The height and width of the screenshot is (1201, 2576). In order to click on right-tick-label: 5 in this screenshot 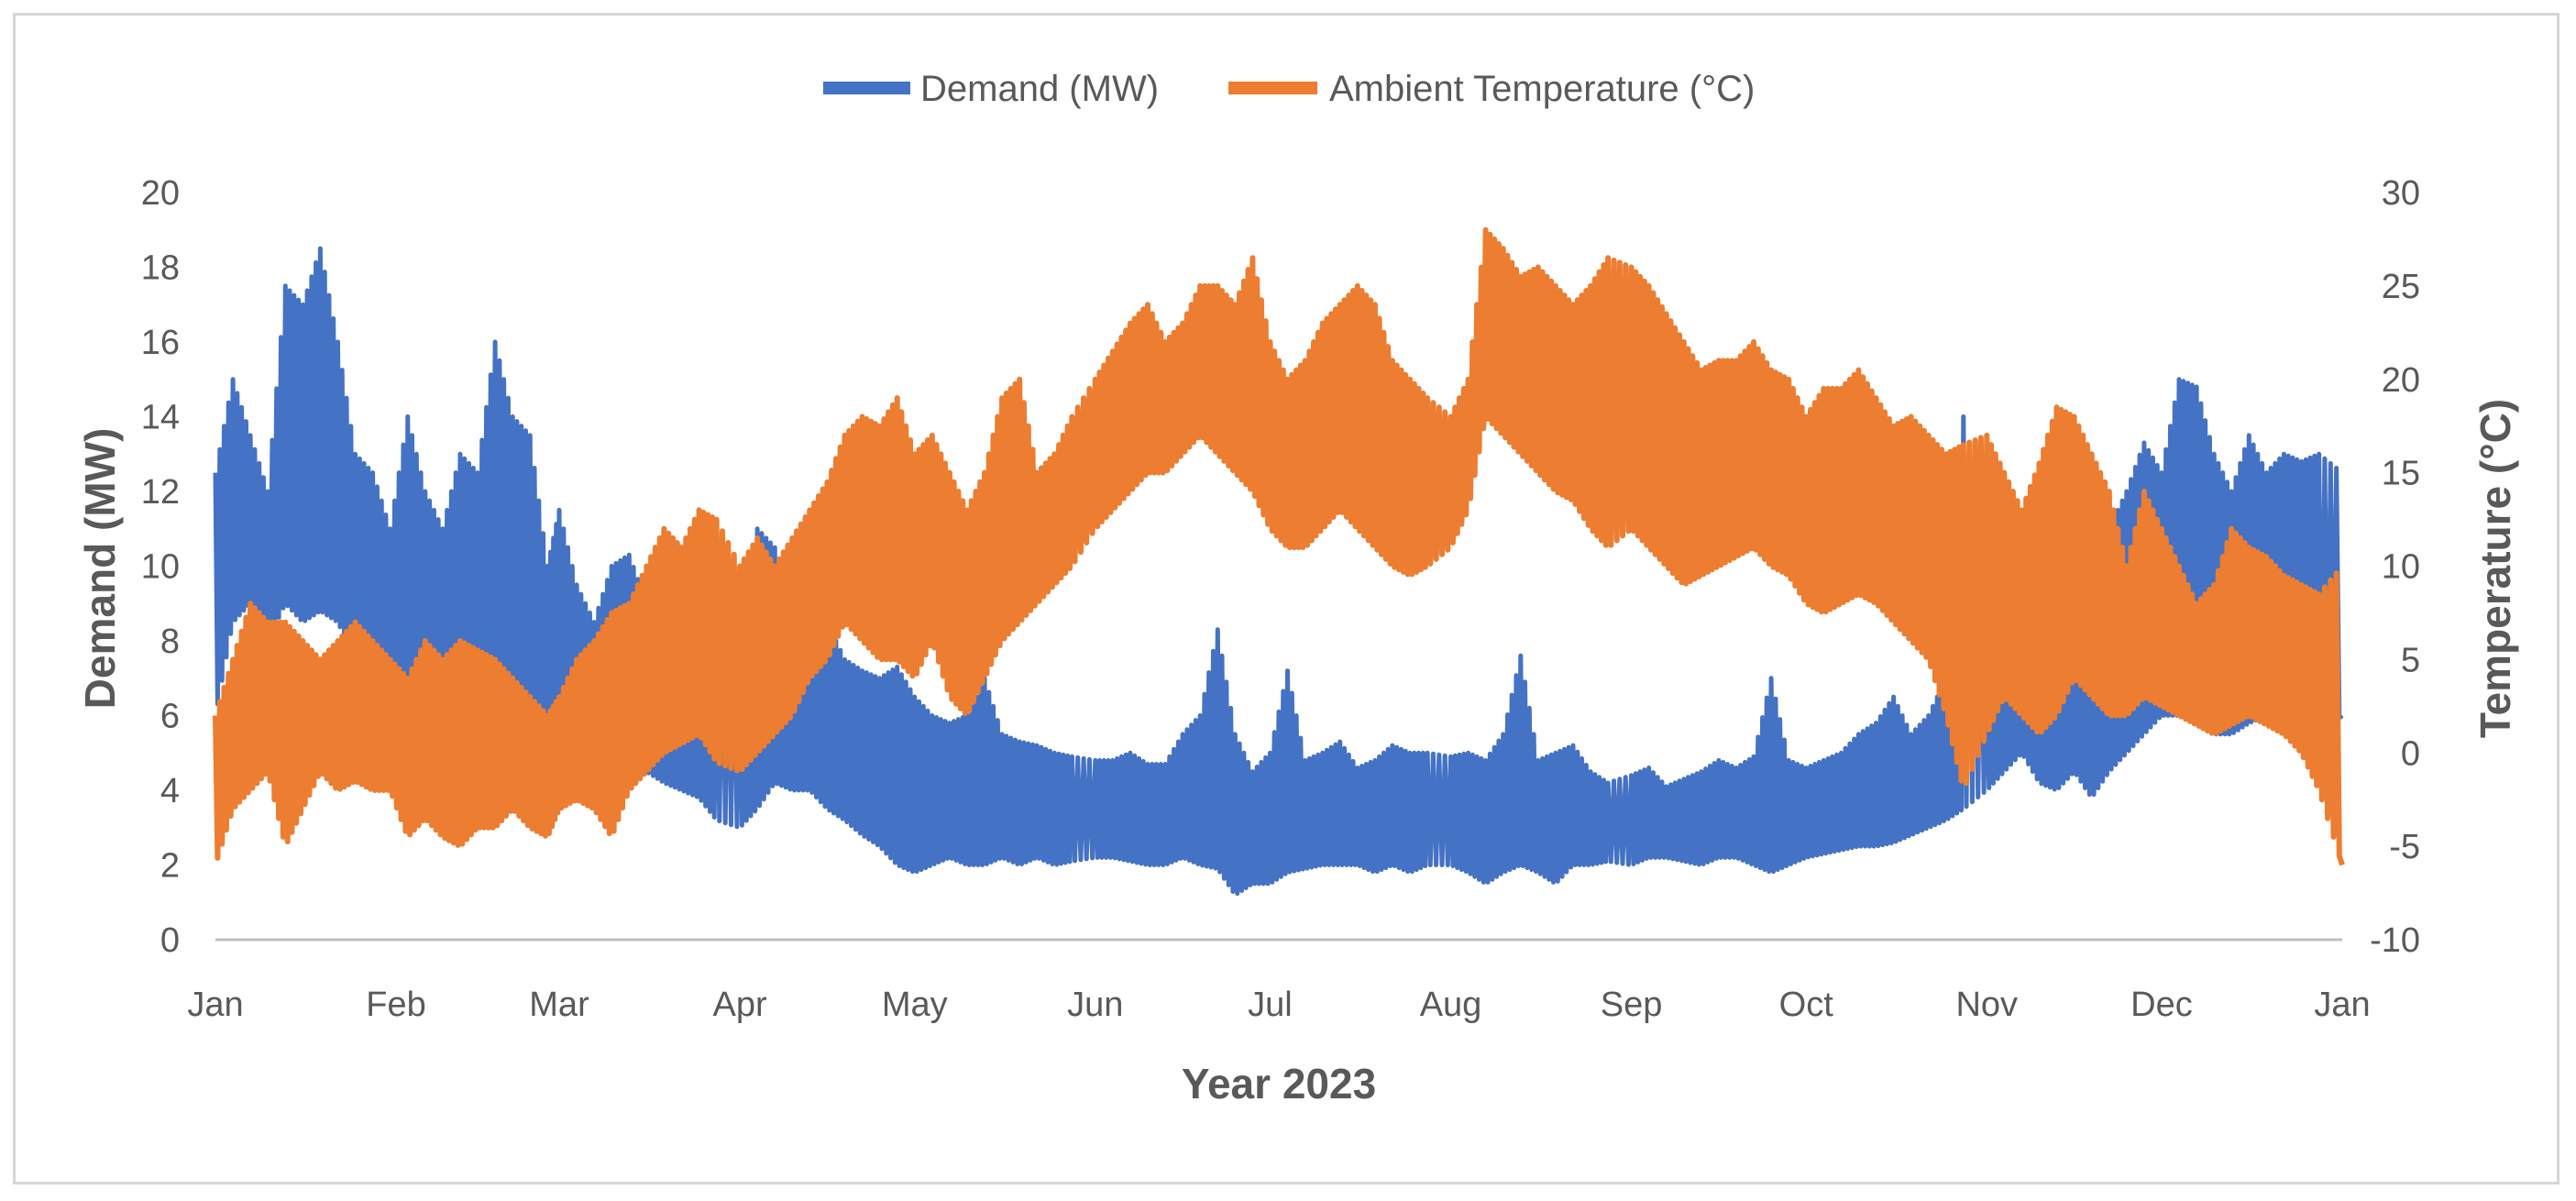, I will do `click(2410, 660)`.